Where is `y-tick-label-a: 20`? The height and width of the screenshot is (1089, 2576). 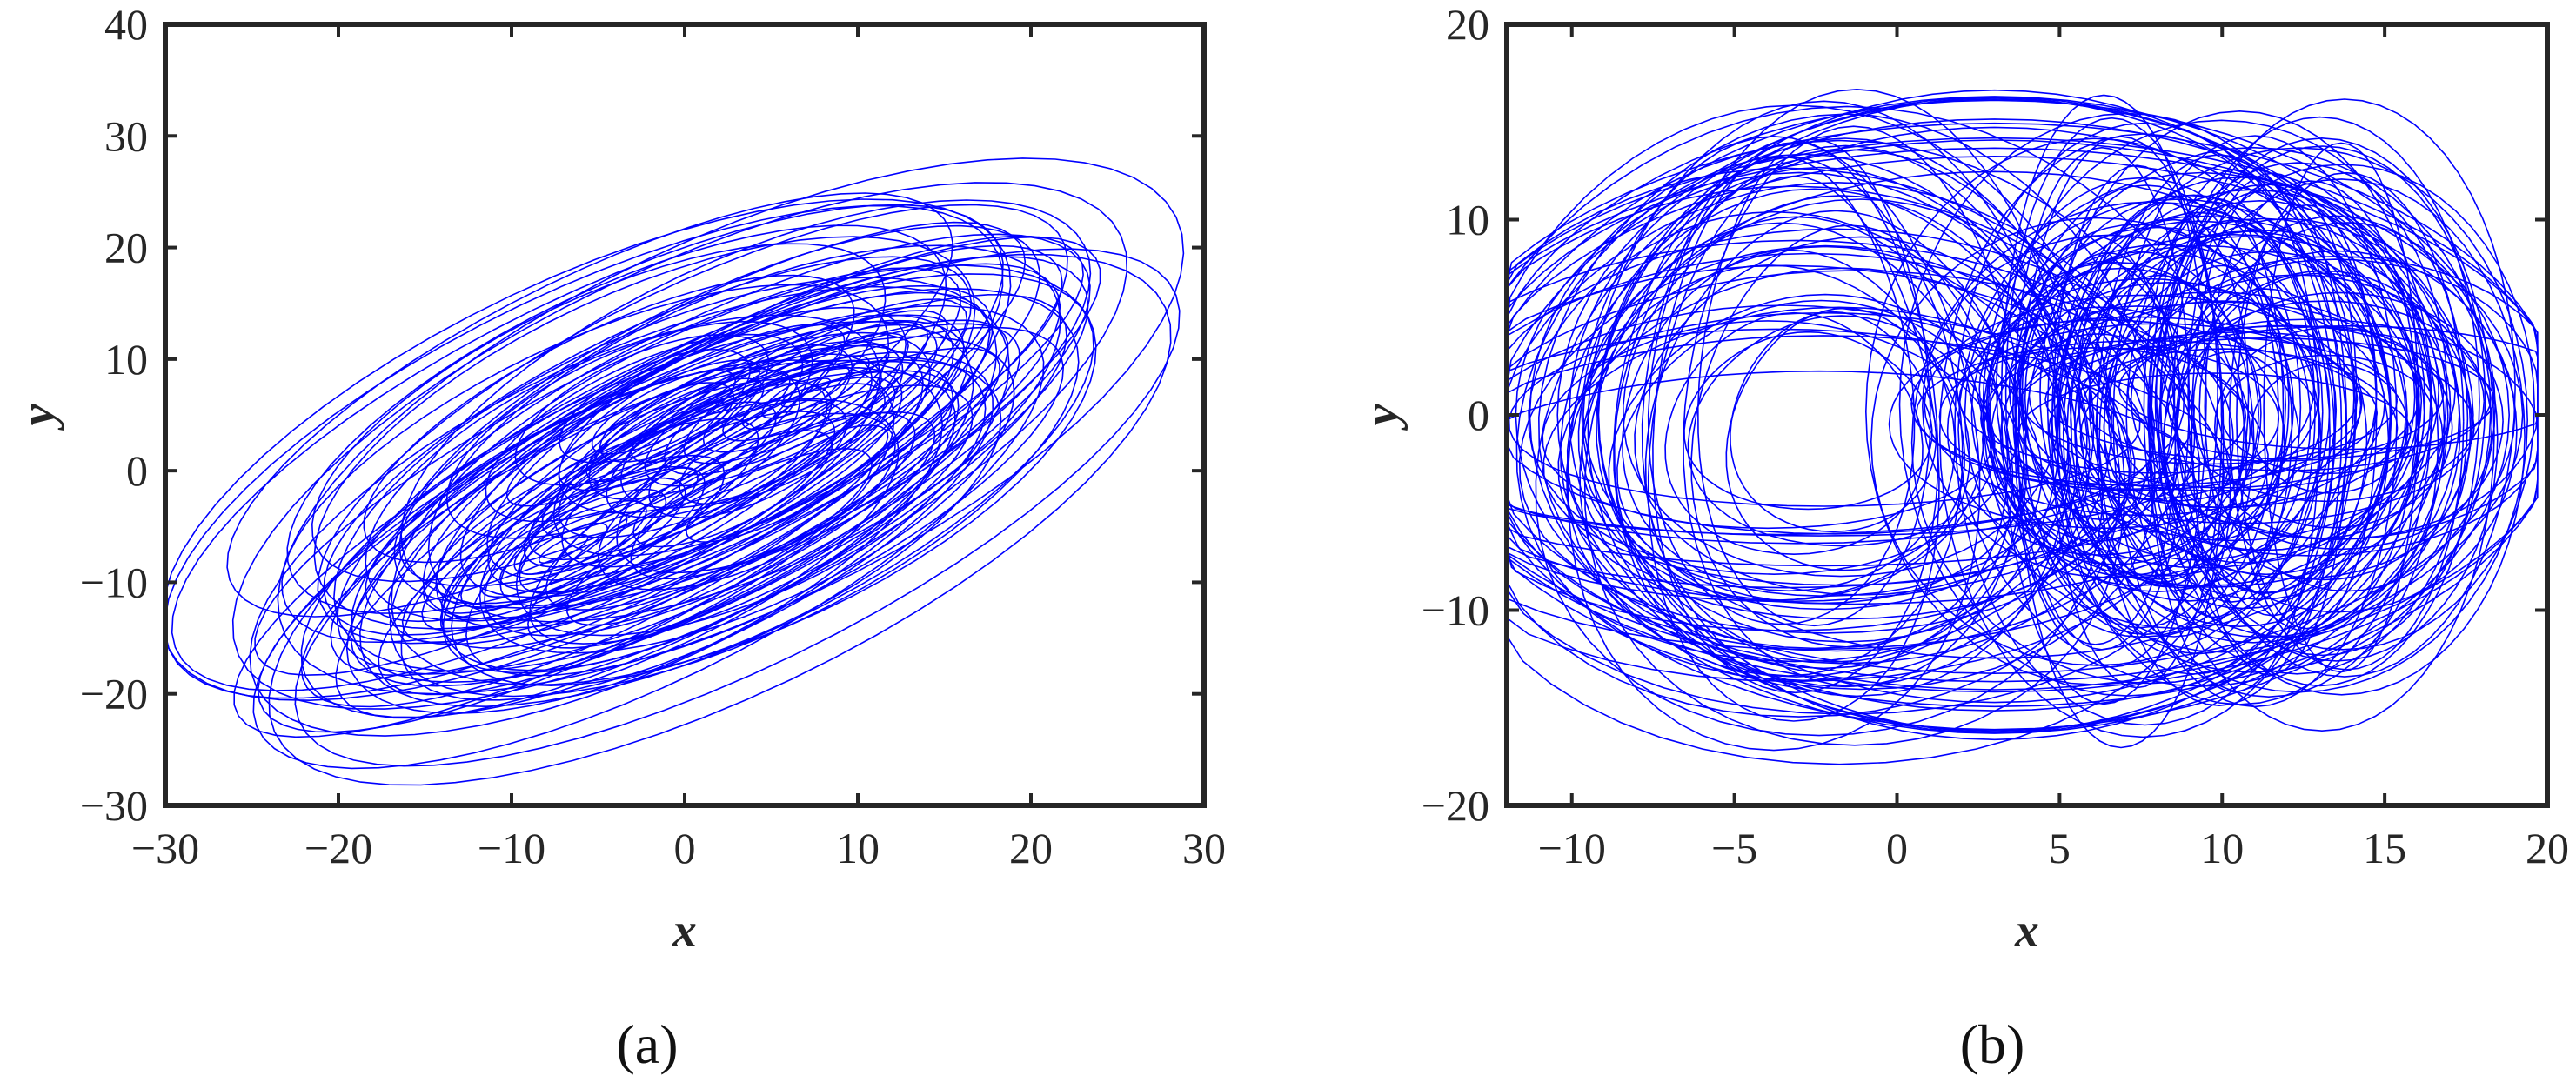 y-tick-label-a: 20 is located at coordinates (126, 248).